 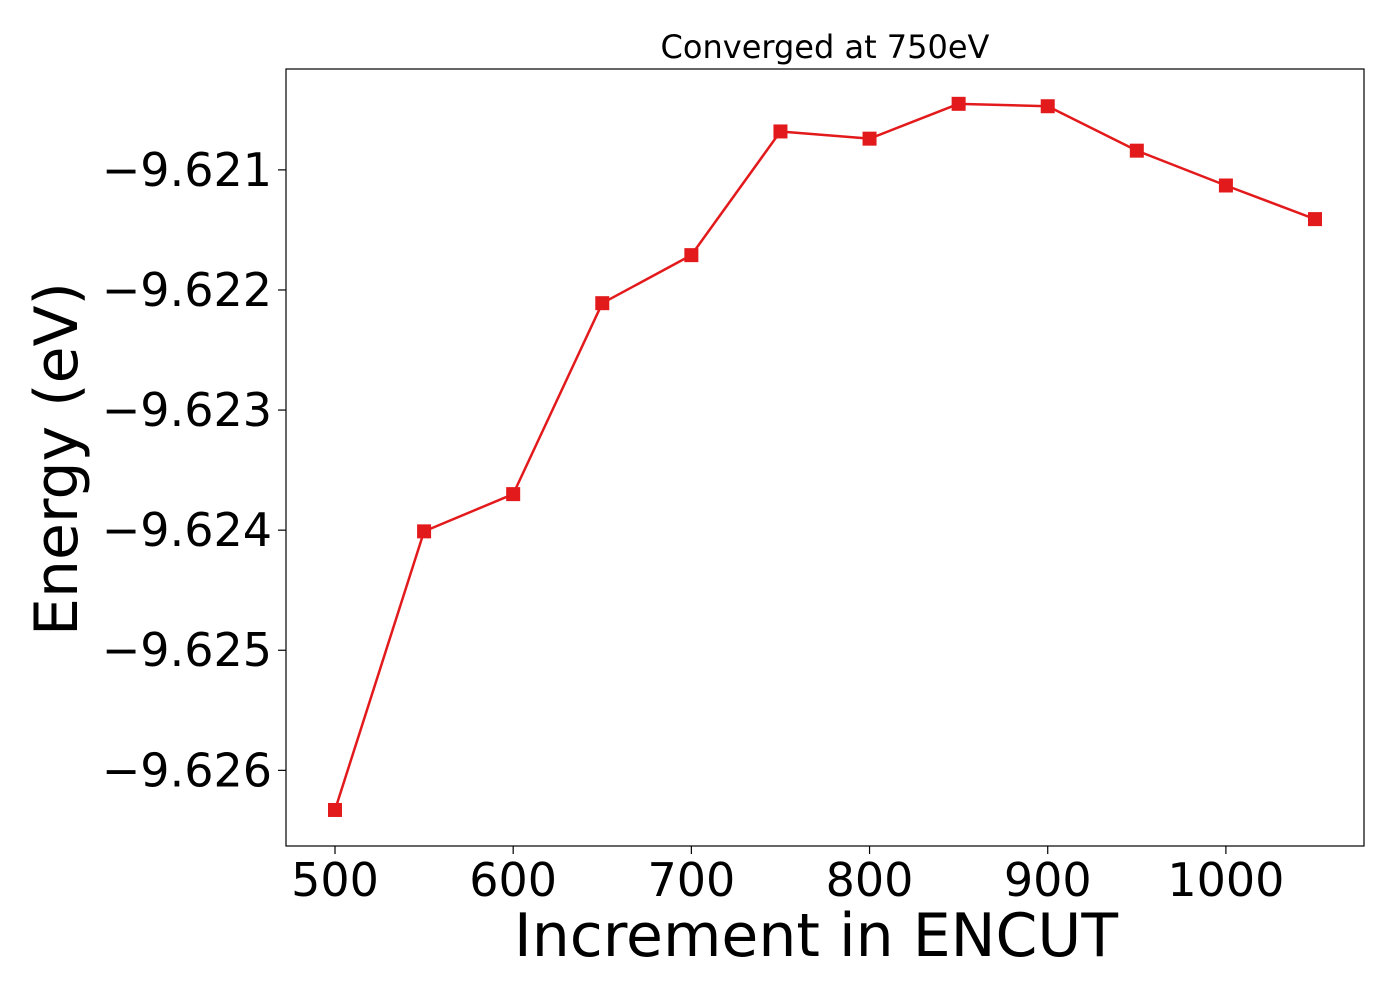 What do you see at coordinates (691, 880) in the screenshot?
I see `x-tick-label: 700` at bounding box center [691, 880].